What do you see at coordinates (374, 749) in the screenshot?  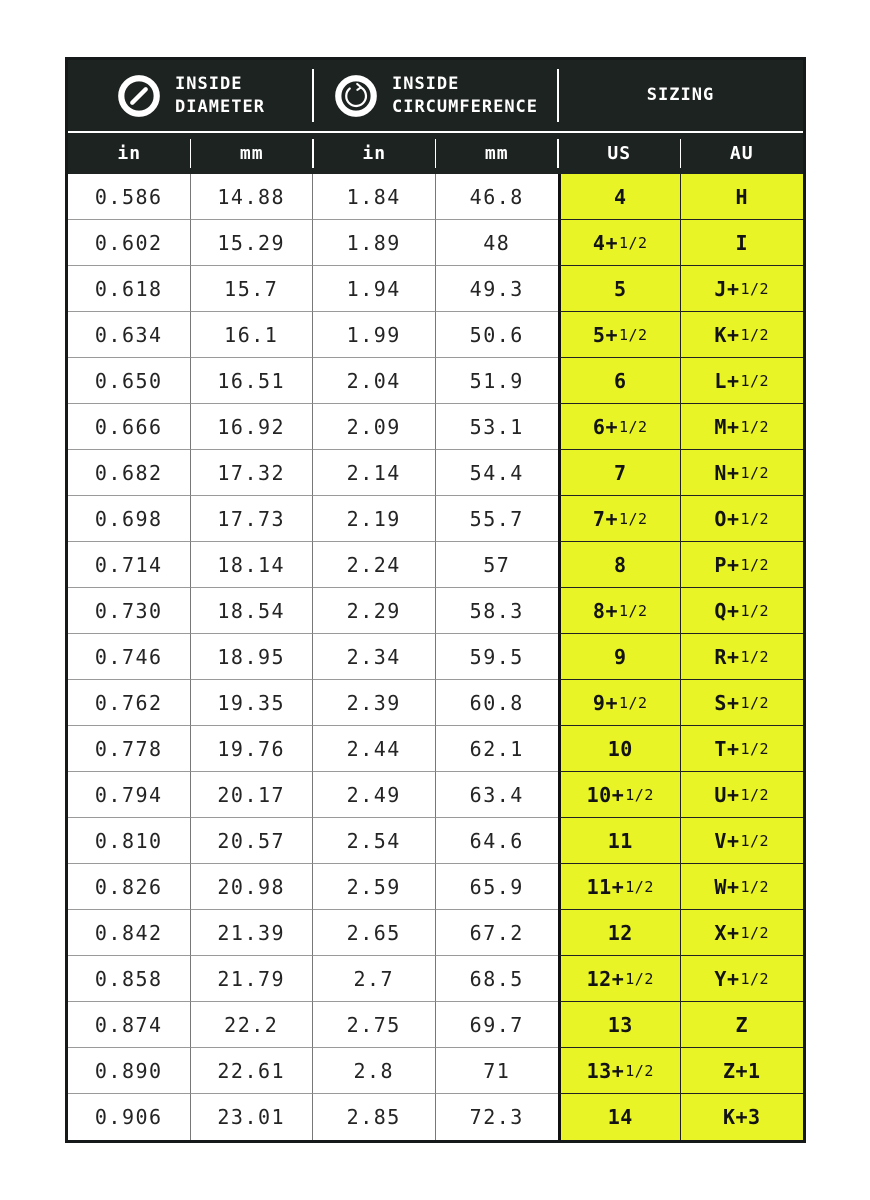 I see `value-cell: 2.44` at bounding box center [374, 749].